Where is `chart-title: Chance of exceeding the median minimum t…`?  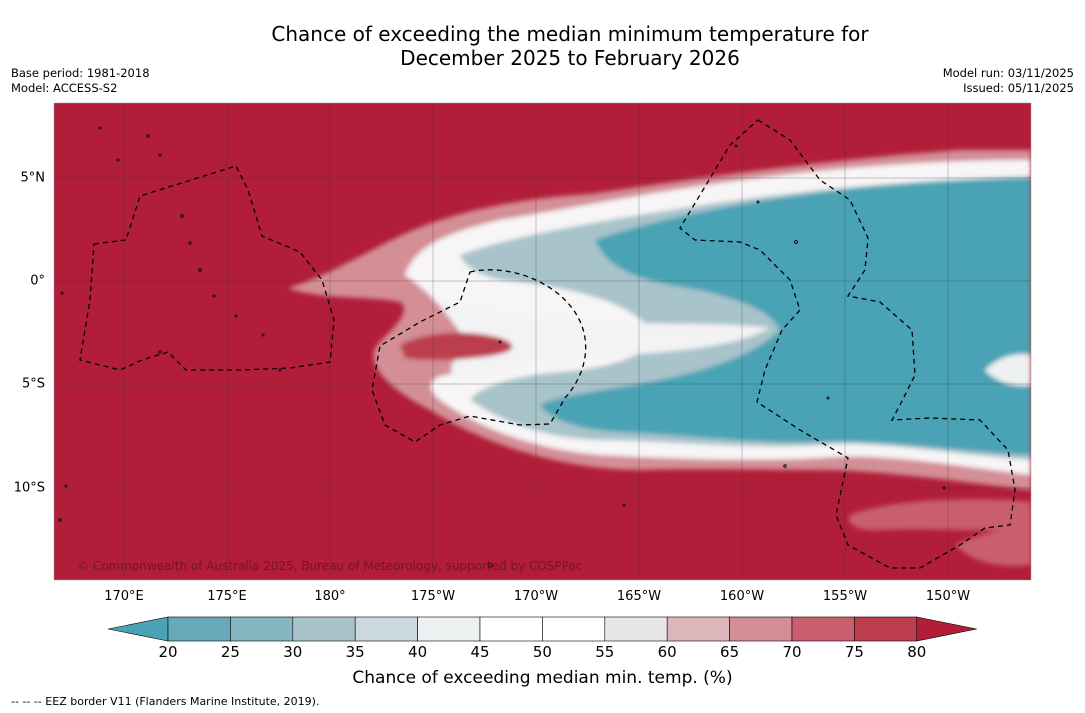 chart-title: Chance of exceeding the median minimum t… is located at coordinates (542, 46).